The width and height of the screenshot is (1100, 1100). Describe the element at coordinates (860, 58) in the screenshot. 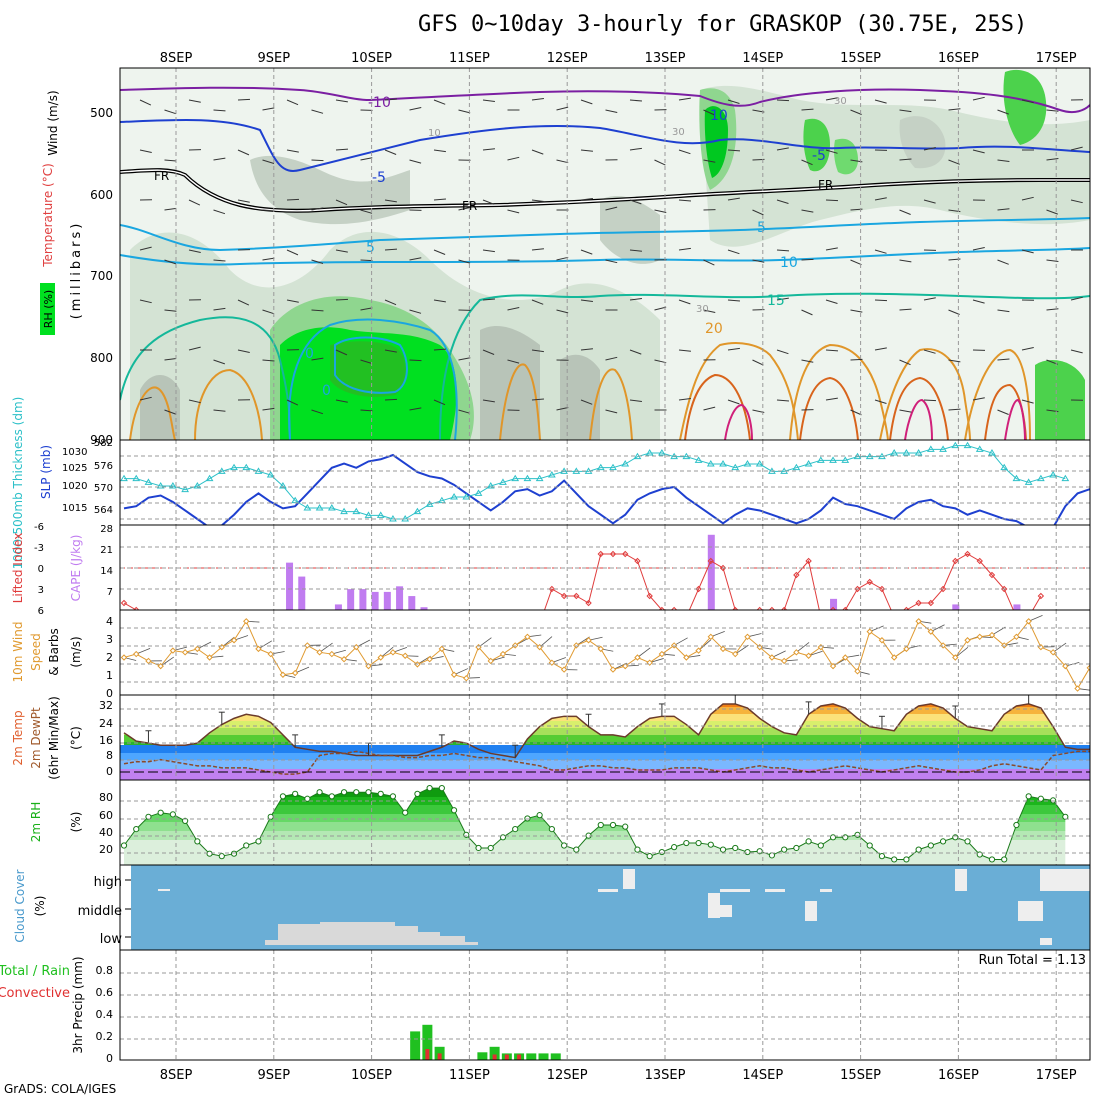

I see `date-top-15SEP: 15SEP` at that location.